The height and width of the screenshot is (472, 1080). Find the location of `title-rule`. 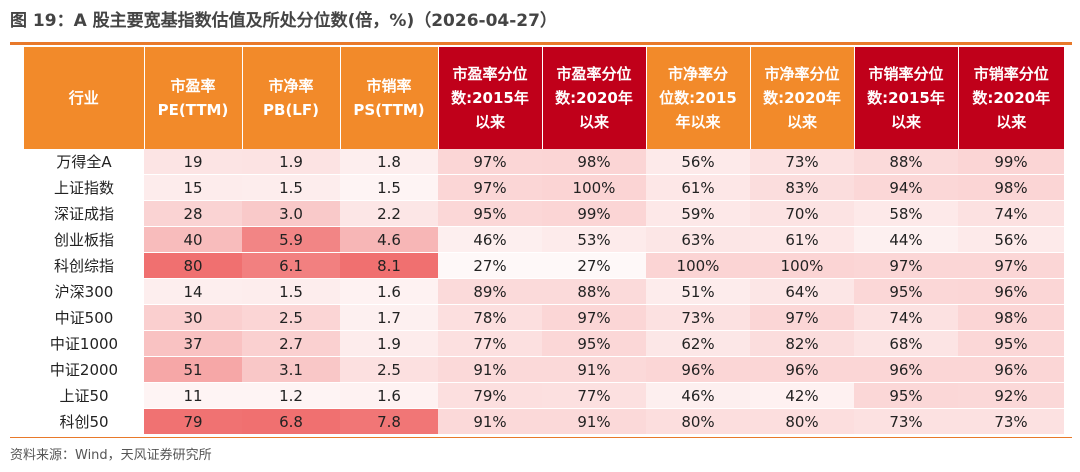

title-rule is located at coordinates (541, 43).